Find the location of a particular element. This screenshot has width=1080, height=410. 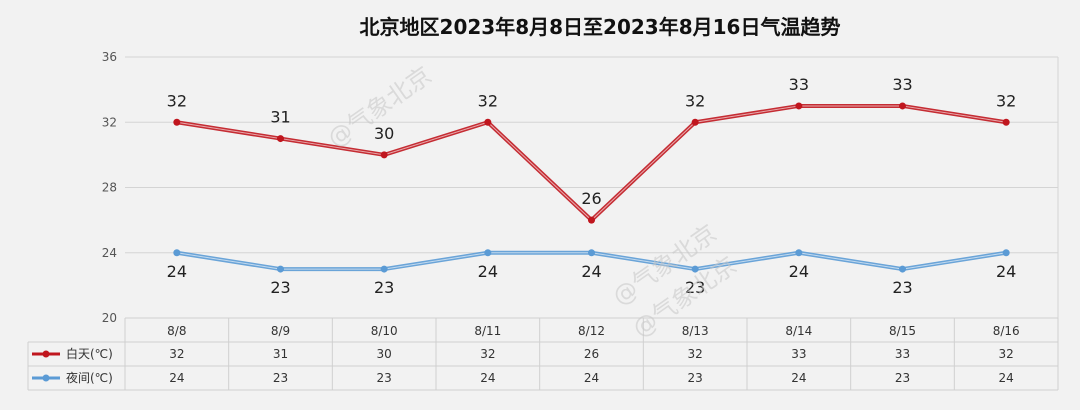

y-tick-label: 20 is located at coordinates (109, 318).